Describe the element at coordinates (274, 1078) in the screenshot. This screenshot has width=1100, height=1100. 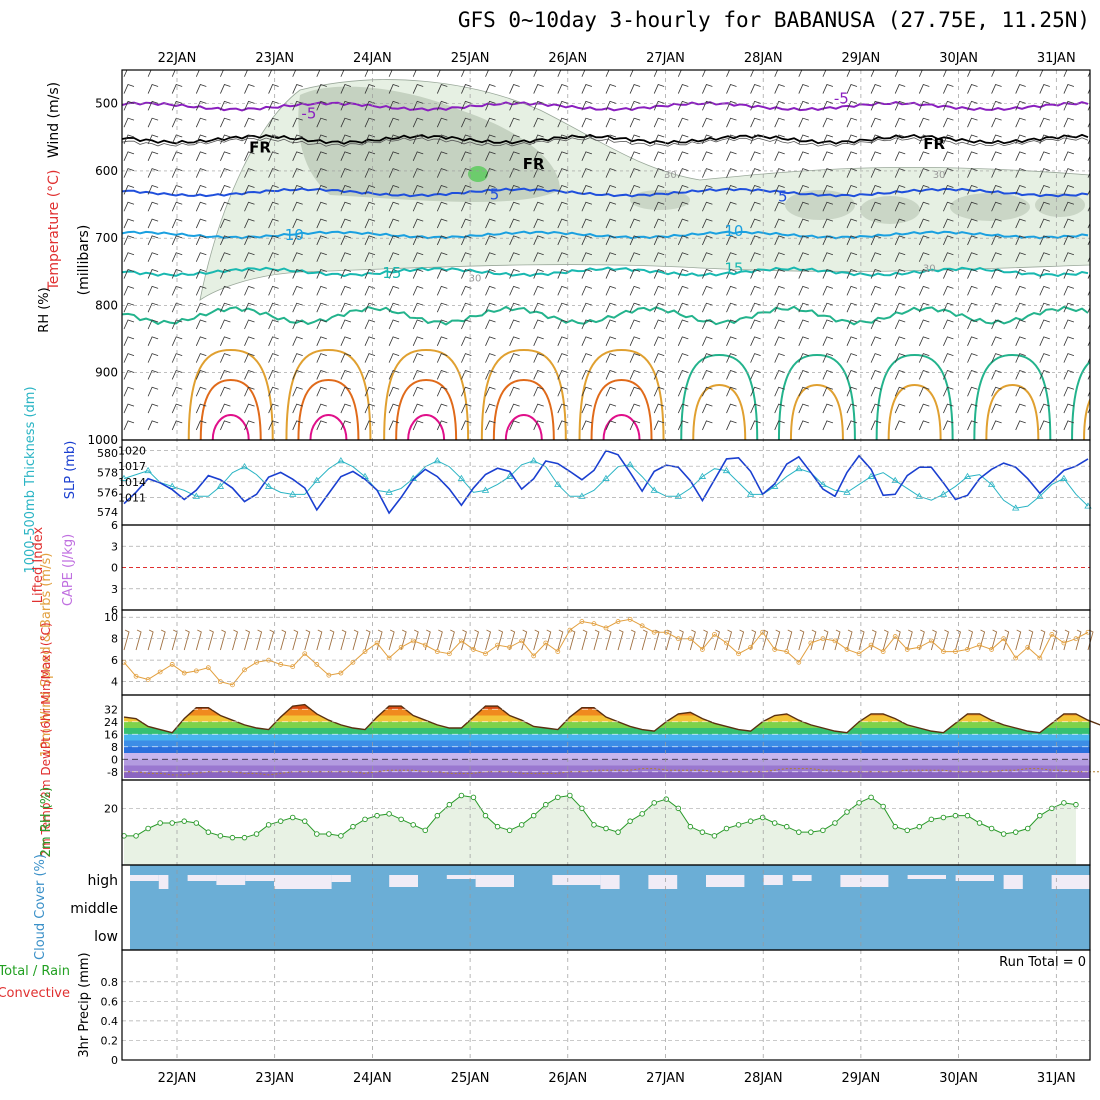
I see `date-label-bottom: 23JAN` at that location.